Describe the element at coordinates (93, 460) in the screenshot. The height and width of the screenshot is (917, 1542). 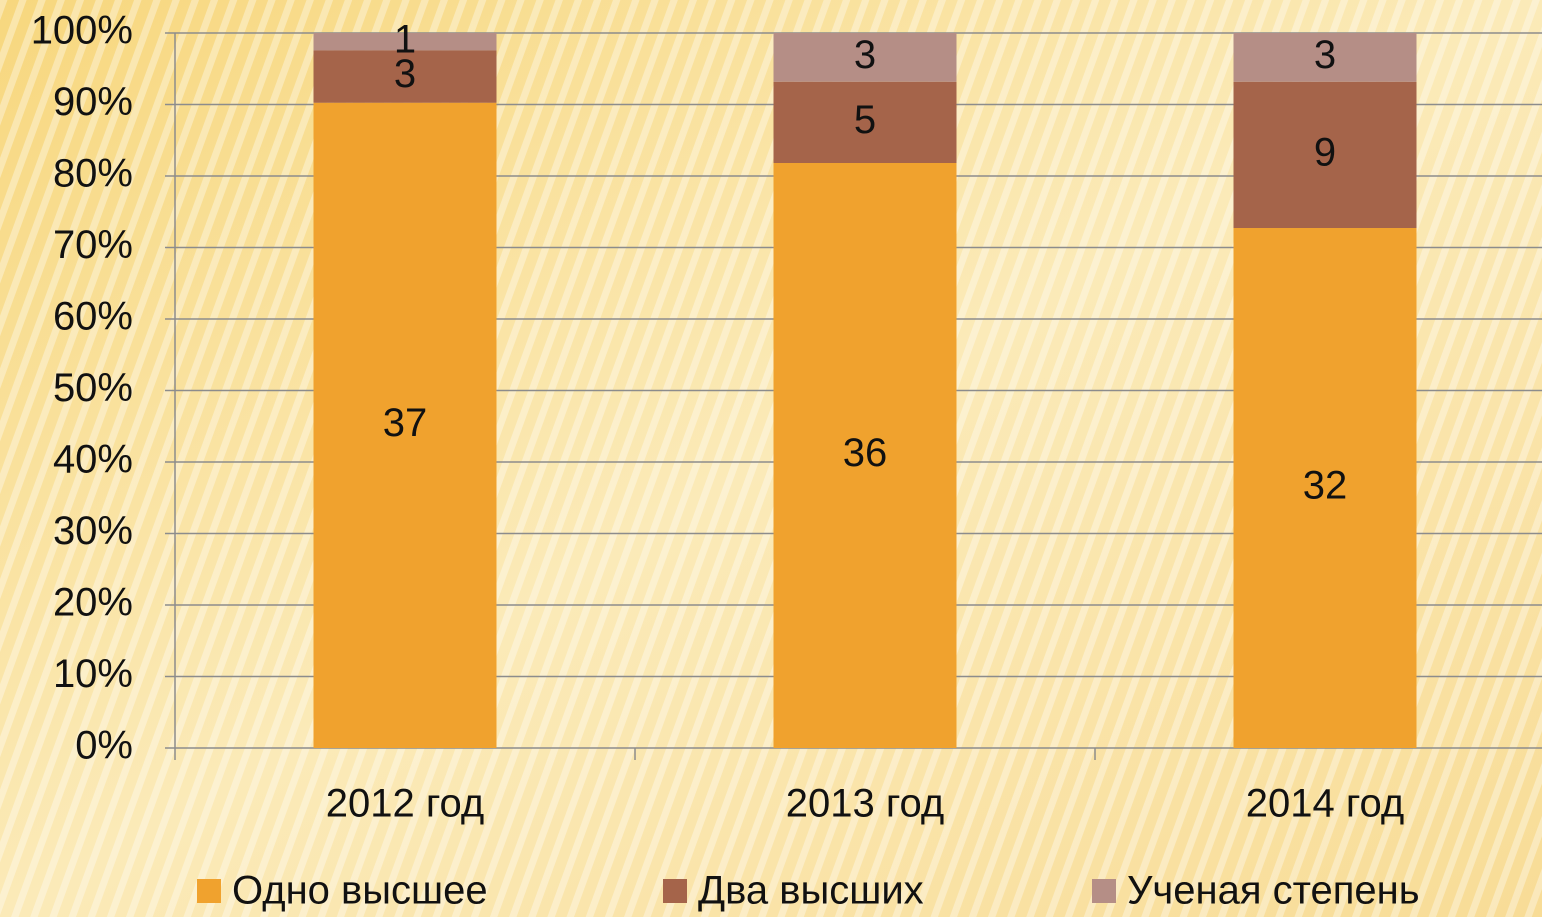
I see `y-tick-label: 40%` at that location.